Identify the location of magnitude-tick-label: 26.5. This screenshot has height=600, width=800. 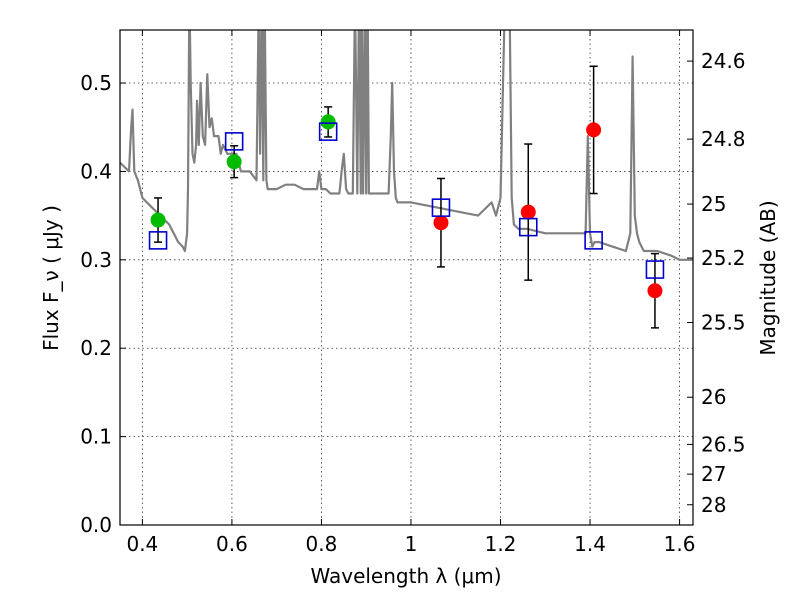
(723, 444).